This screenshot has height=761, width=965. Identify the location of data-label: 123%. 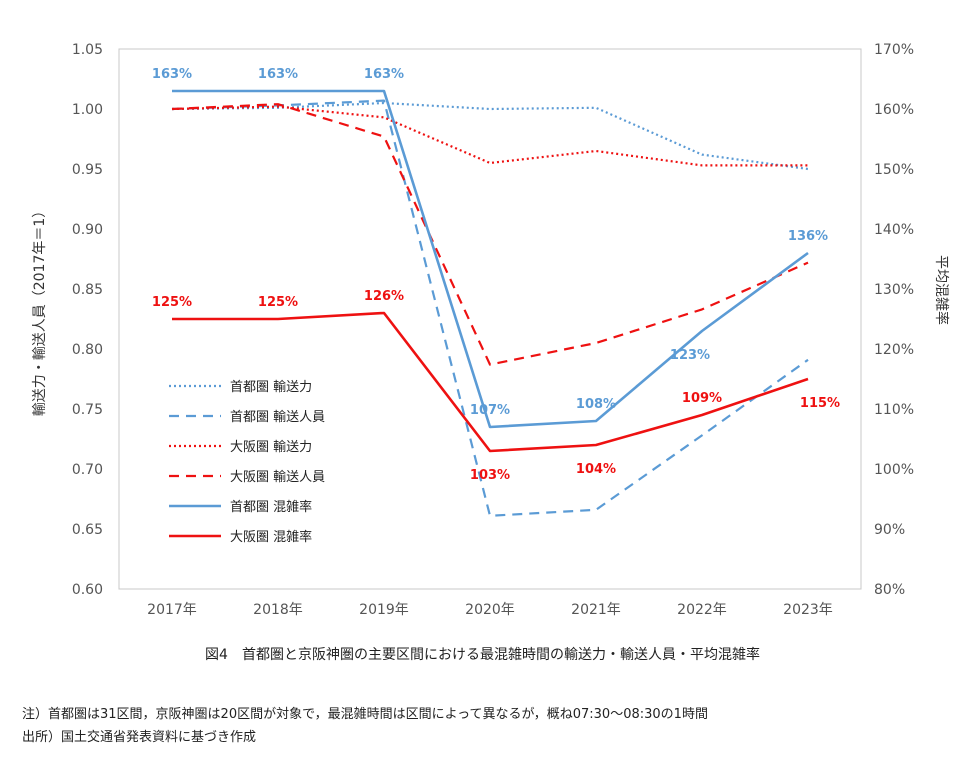
(690, 355).